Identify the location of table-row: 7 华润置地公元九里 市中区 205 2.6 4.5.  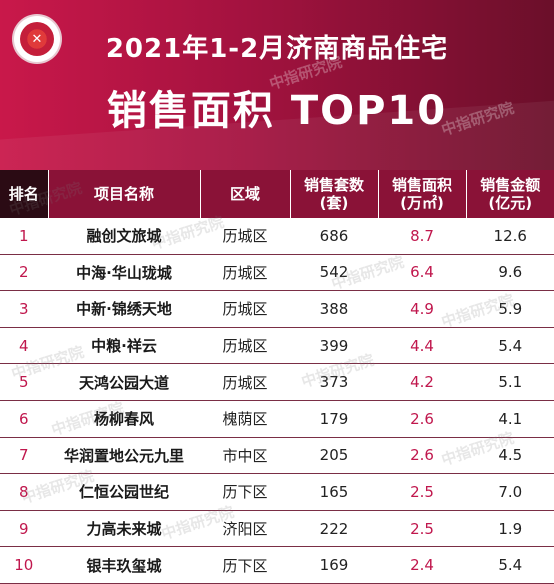
(277, 456).